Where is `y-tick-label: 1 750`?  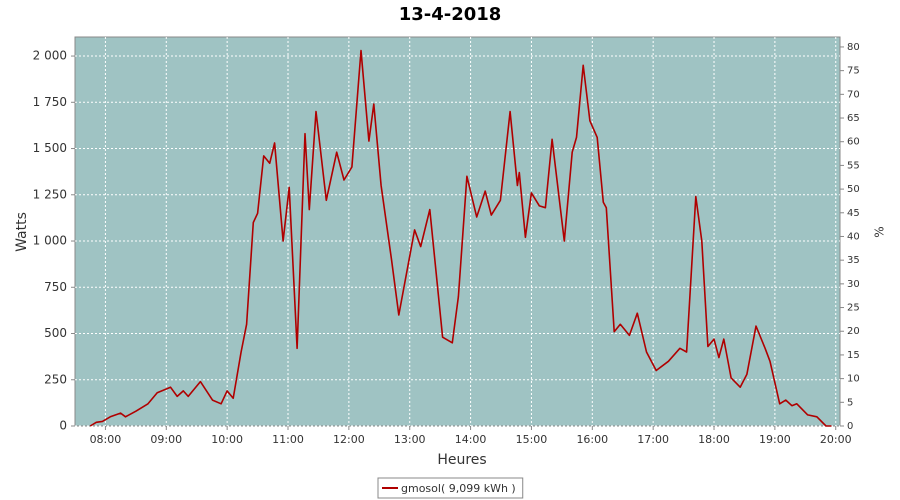 y-tick-label: 1 750 is located at coordinates (50, 102).